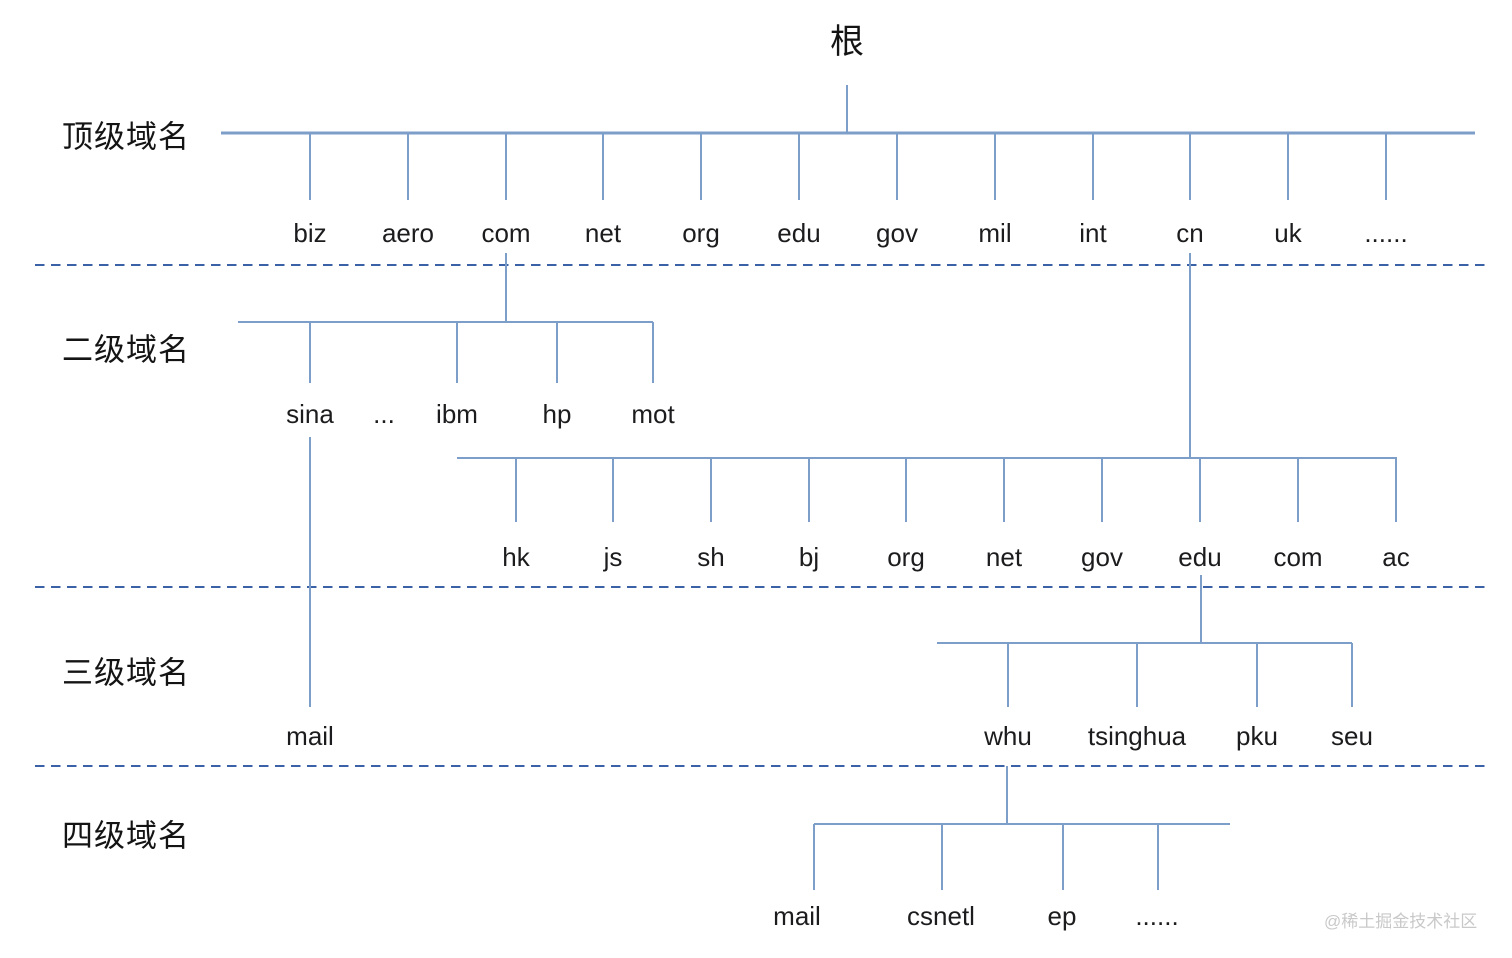 This screenshot has width=1512, height=958. What do you see at coordinates (653, 414) in the screenshot?
I see `tree-node-mot: mot` at bounding box center [653, 414].